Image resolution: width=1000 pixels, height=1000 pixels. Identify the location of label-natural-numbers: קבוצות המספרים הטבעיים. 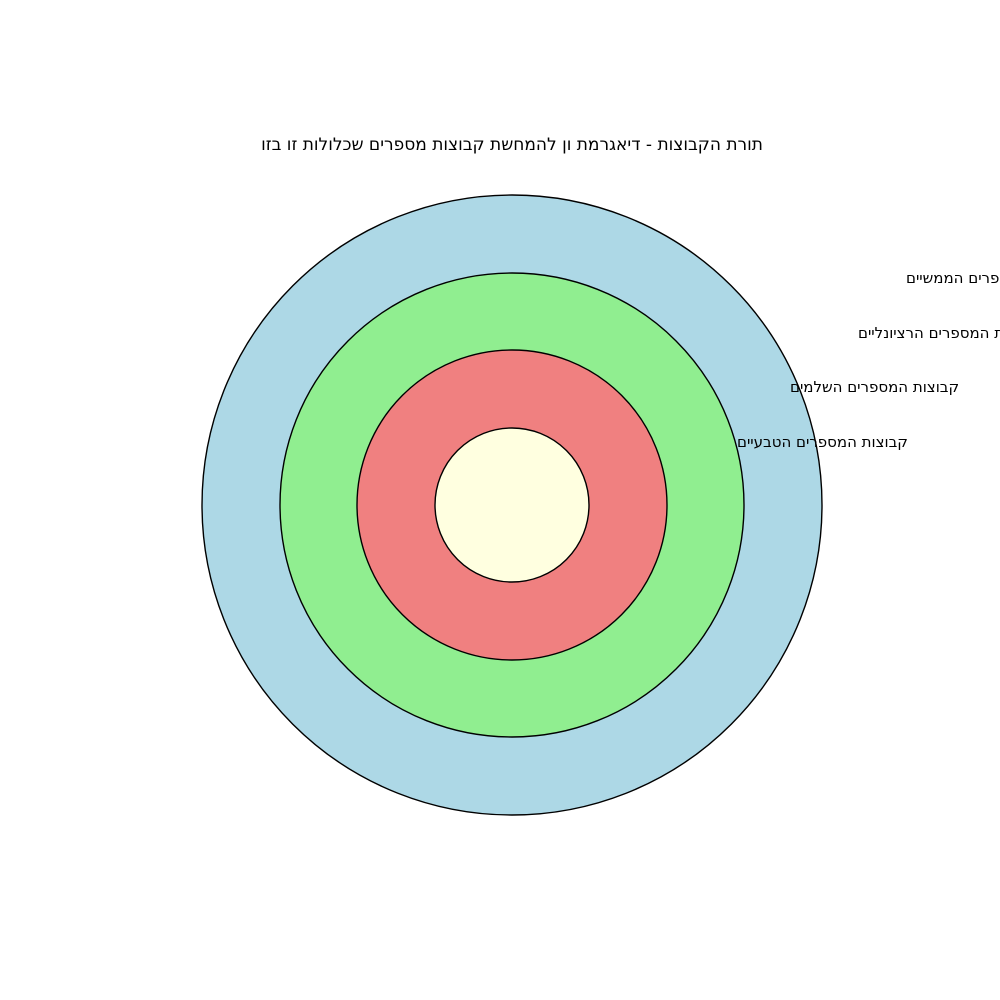
(822, 442).